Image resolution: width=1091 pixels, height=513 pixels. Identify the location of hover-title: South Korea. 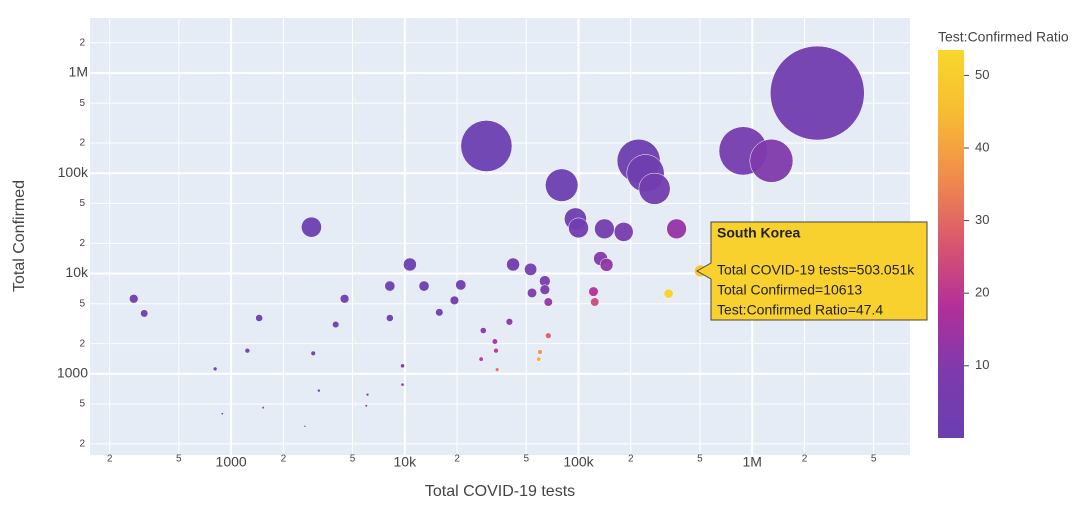
(758, 233).